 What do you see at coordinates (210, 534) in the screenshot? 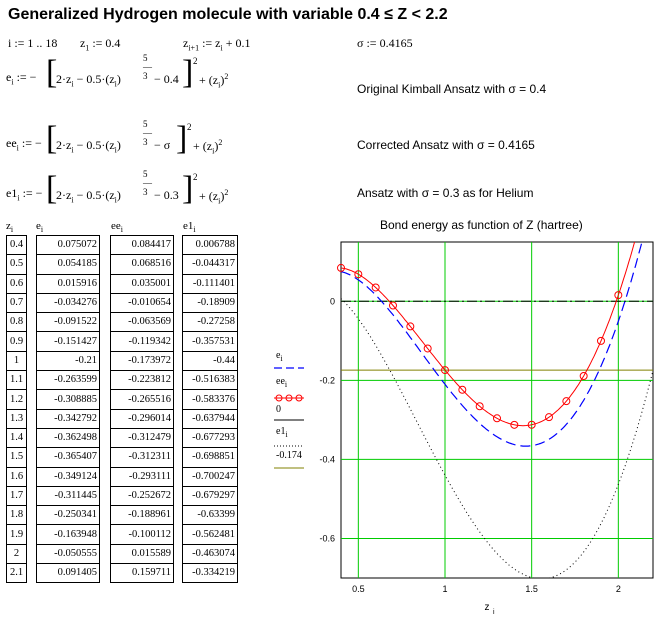
I see `e1-cell: -0.562481` at bounding box center [210, 534].